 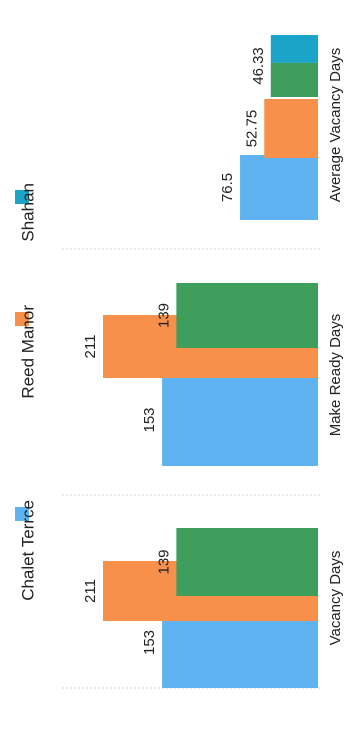 What do you see at coordinates (294, 79) in the screenshot?
I see `bar-shahan-average-vacancy-days-lower` at bounding box center [294, 79].